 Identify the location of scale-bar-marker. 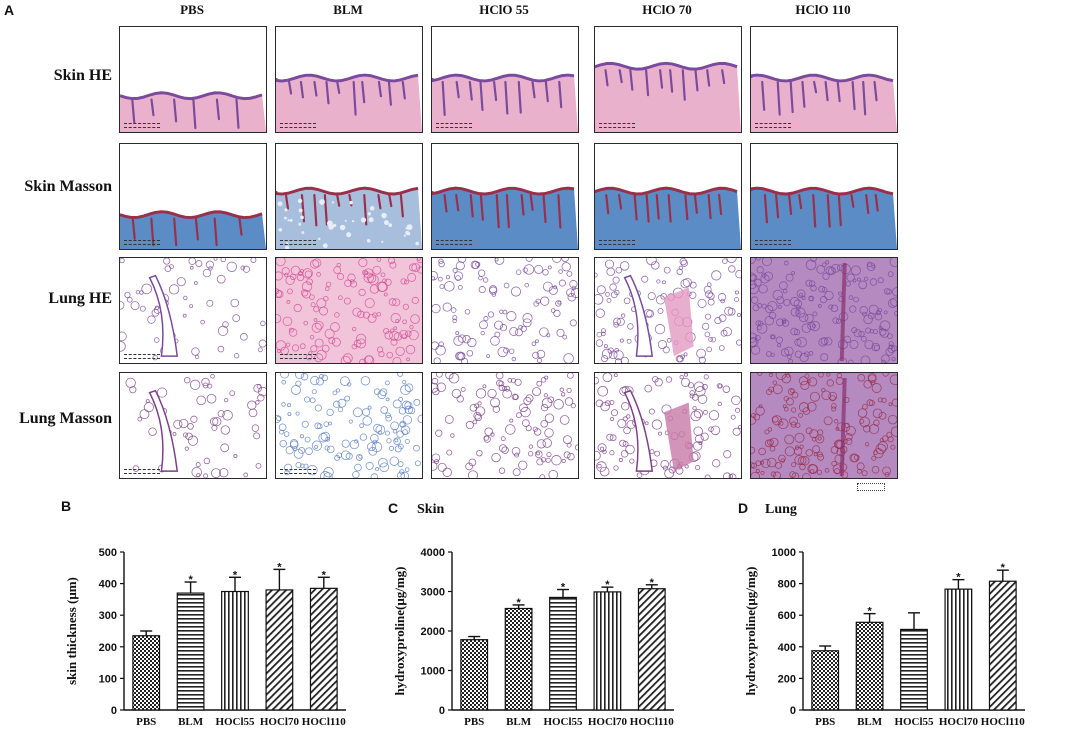
(871, 487).